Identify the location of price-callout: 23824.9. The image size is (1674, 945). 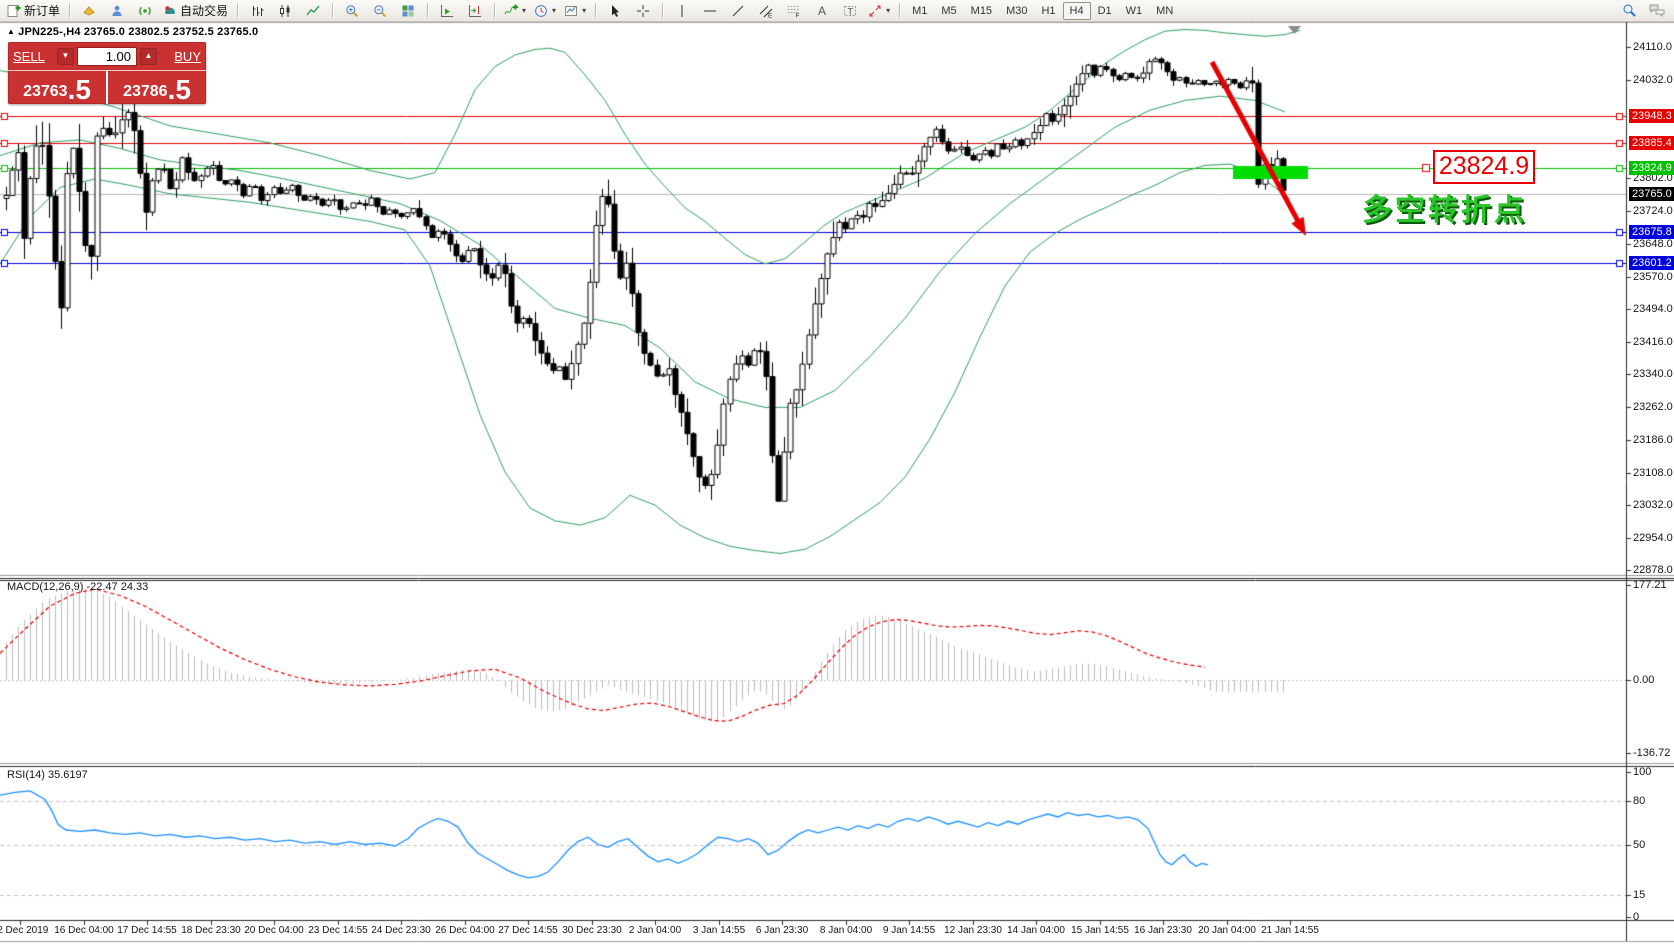
(1484, 167).